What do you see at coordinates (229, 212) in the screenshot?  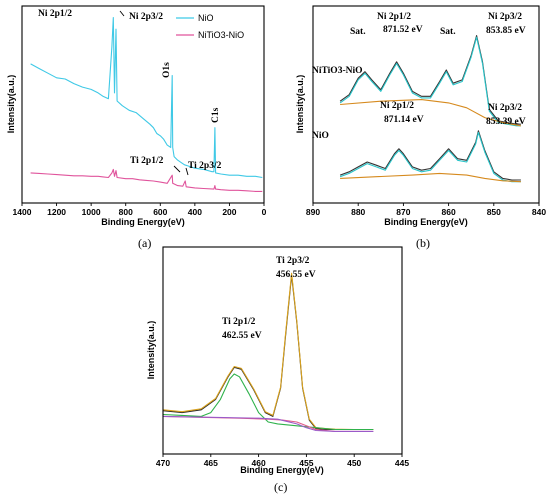 I see `x-tick-label-a-6: 200` at bounding box center [229, 212].